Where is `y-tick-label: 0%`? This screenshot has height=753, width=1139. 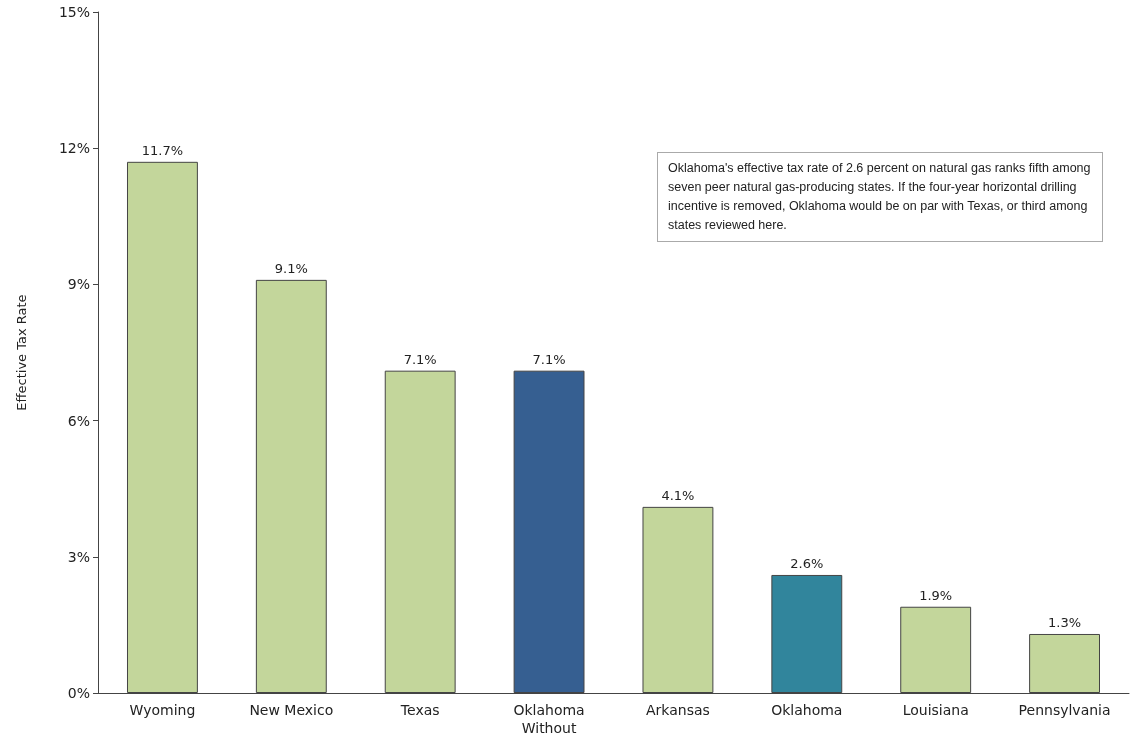
y-tick-label: 0% is located at coordinates (78, 693).